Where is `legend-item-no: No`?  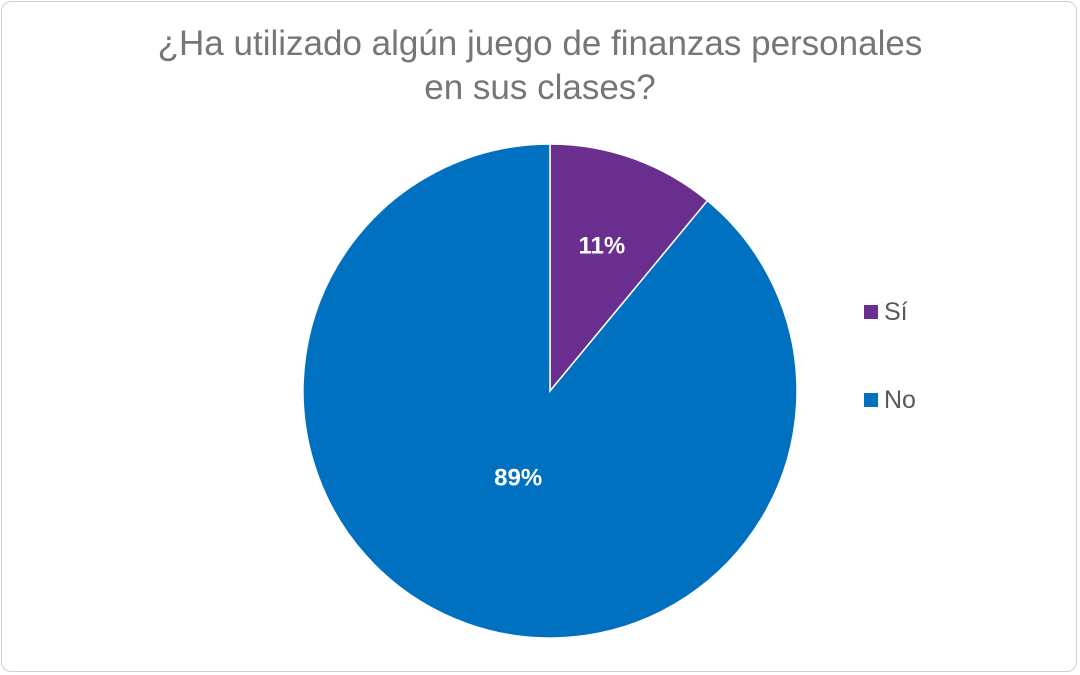 legend-item-no: No is located at coordinates (890, 400).